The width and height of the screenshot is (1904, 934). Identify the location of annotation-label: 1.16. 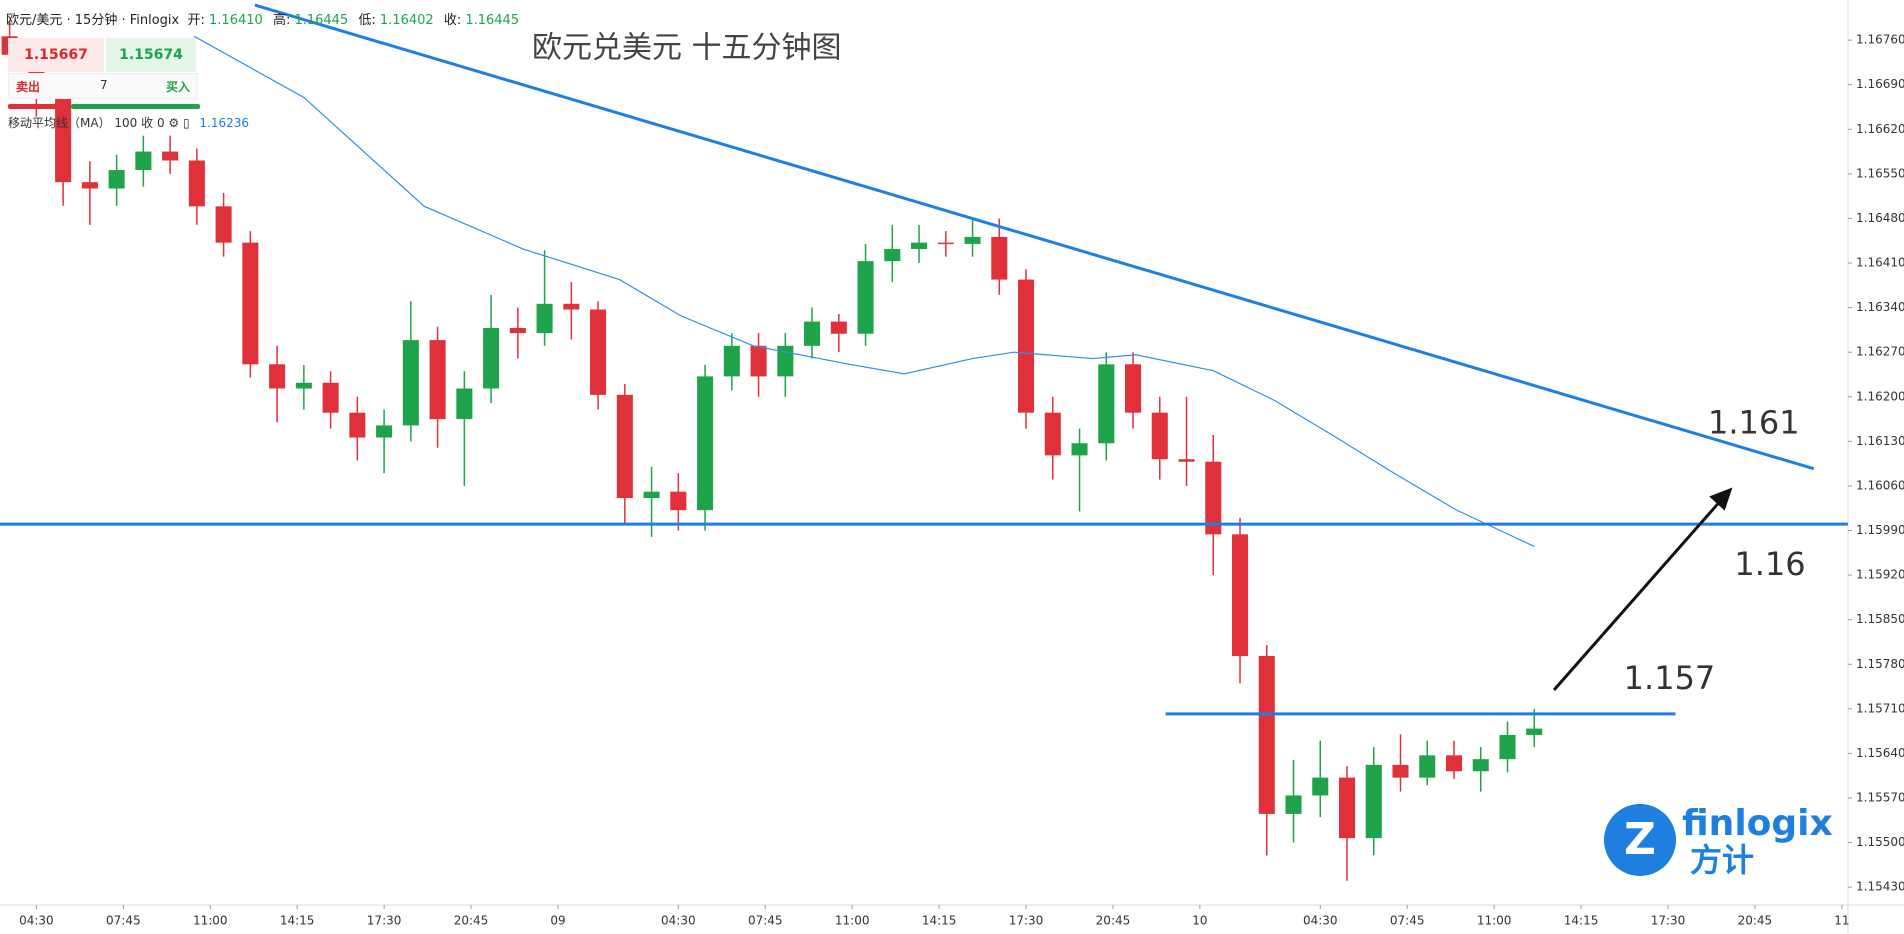
(1769, 564).